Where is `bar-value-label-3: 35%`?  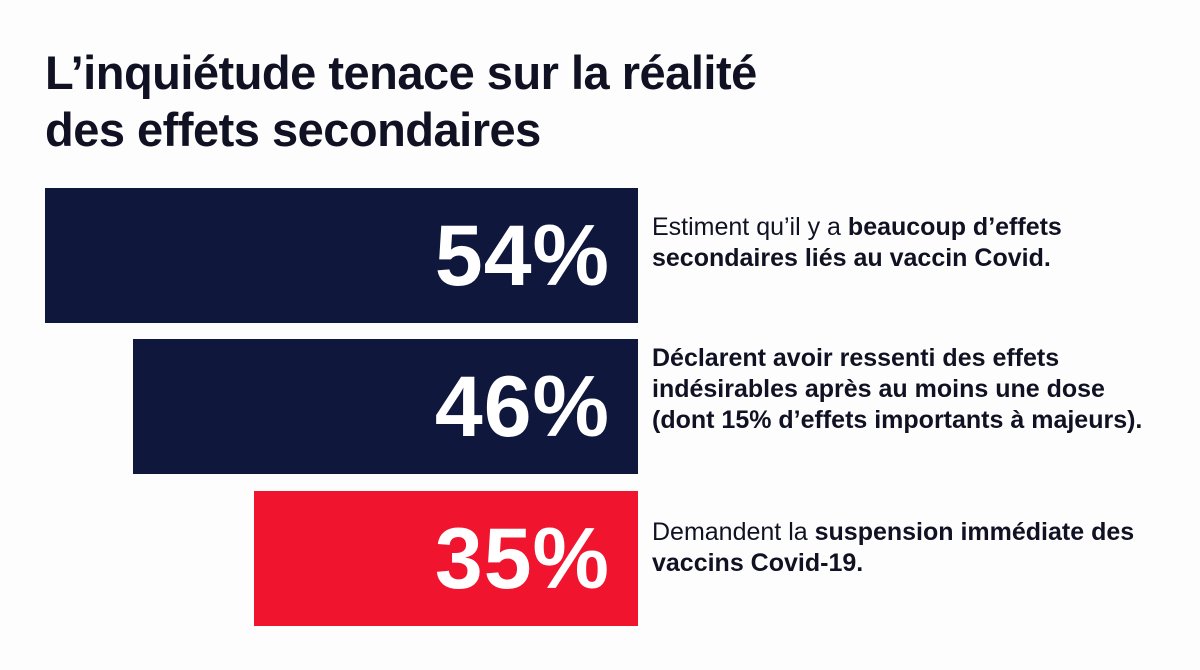 bar-value-label-3: 35% is located at coordinates (522, 558).